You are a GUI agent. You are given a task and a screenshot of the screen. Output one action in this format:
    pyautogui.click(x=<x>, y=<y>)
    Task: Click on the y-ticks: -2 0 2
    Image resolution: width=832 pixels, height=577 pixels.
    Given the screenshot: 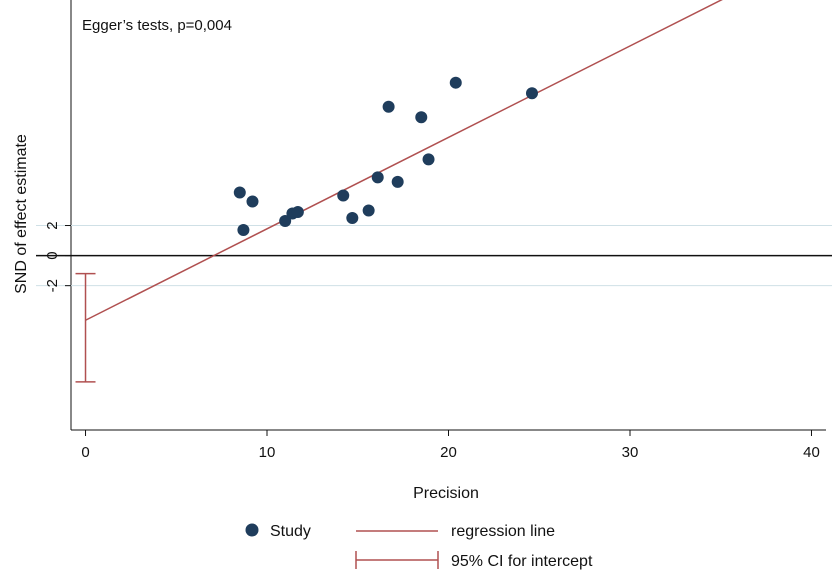 What is the action you would take?
    pyautogui.click(x=57, y=256)
    